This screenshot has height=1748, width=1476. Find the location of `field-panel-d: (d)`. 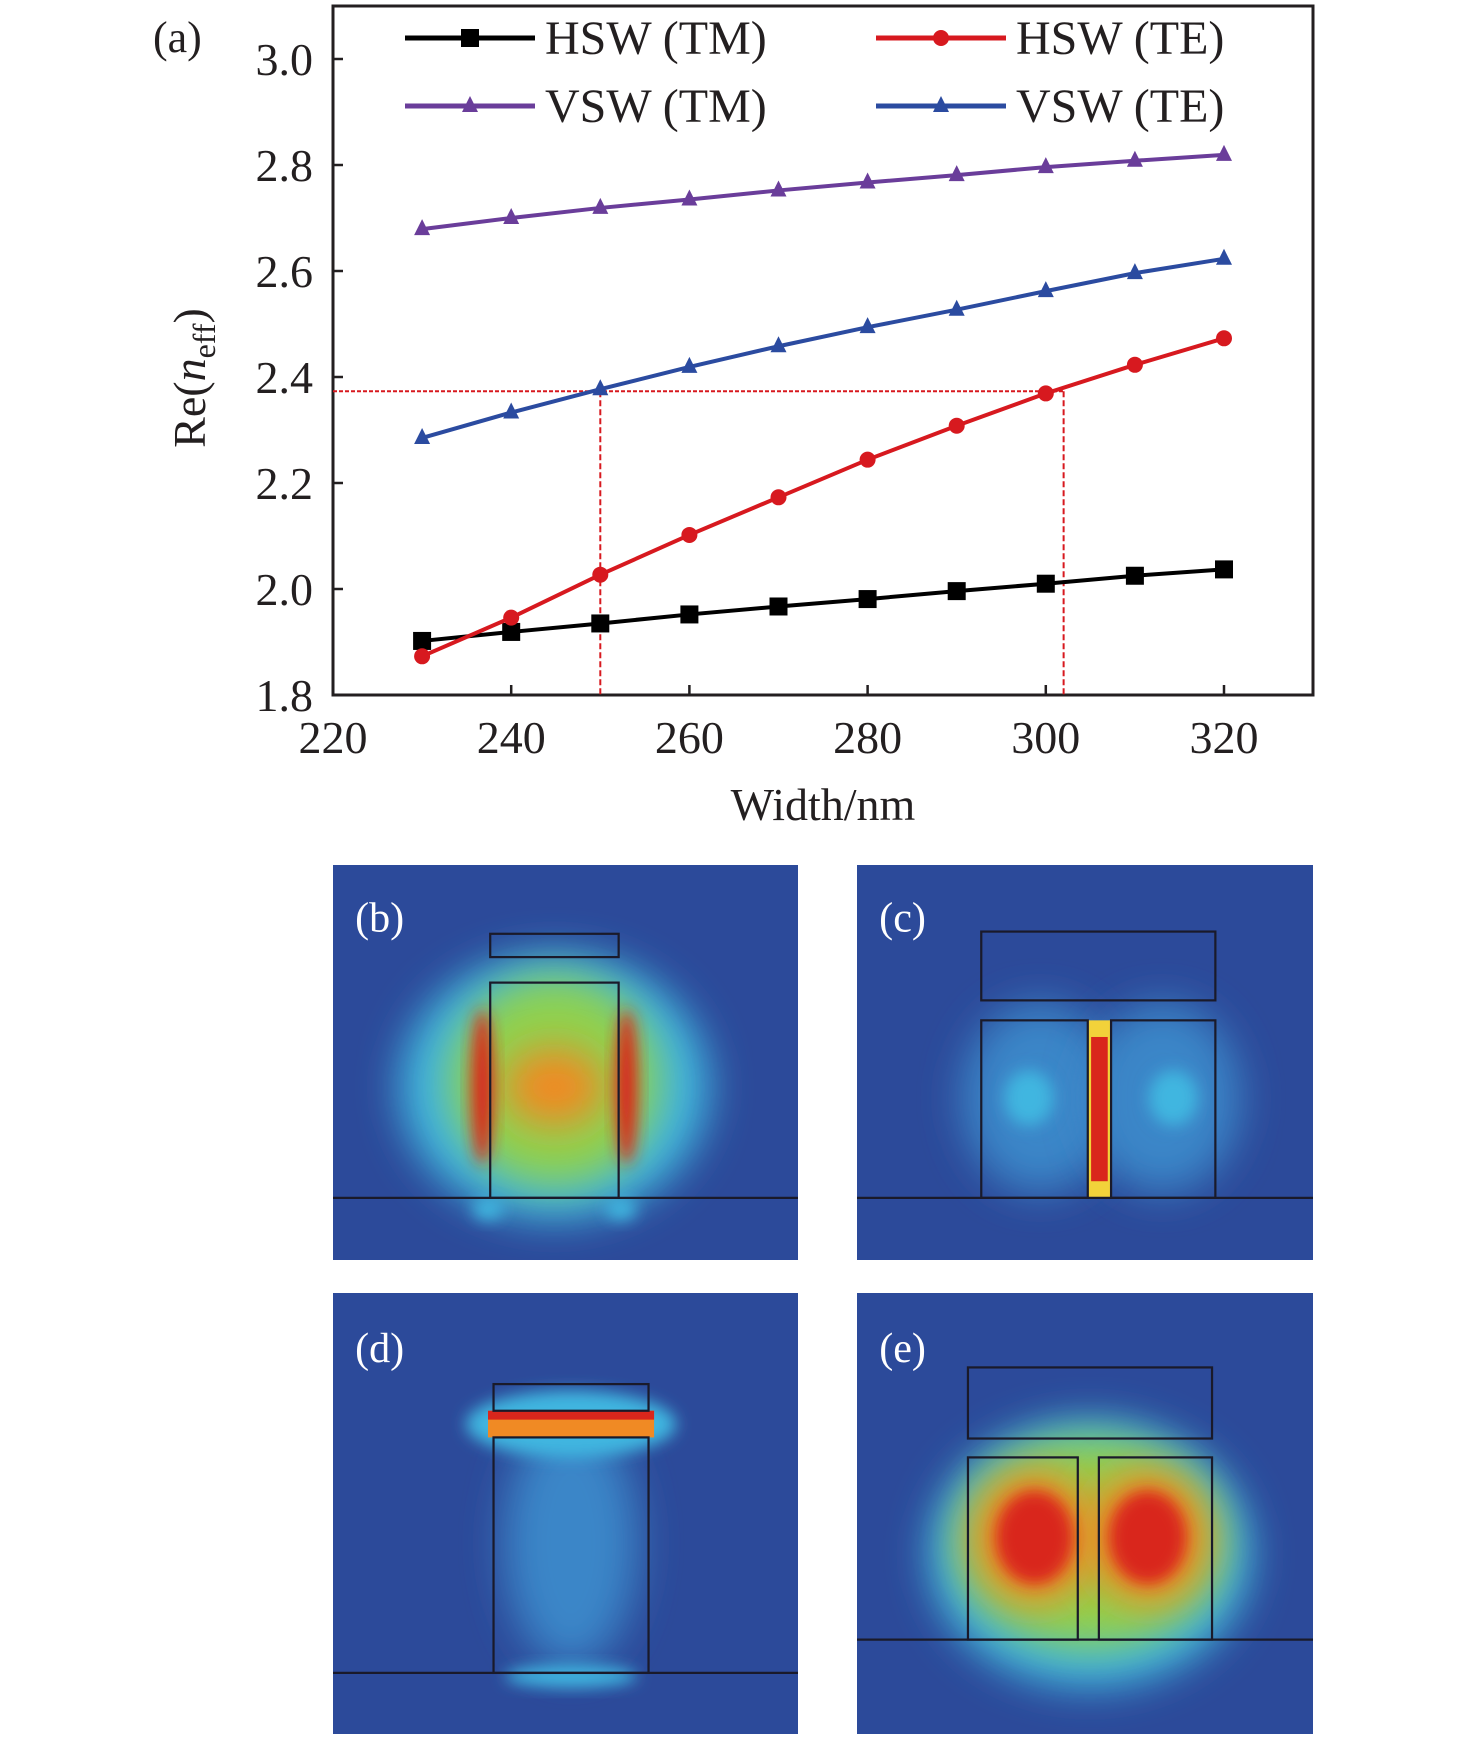

field-panel-d: (d) is located at coordinates (565, 1513).